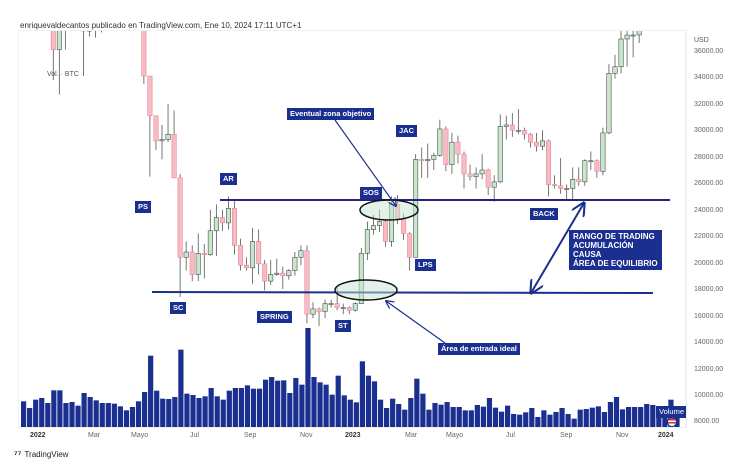  I want to click on price-tick: 18000.00, so click(709, 290).